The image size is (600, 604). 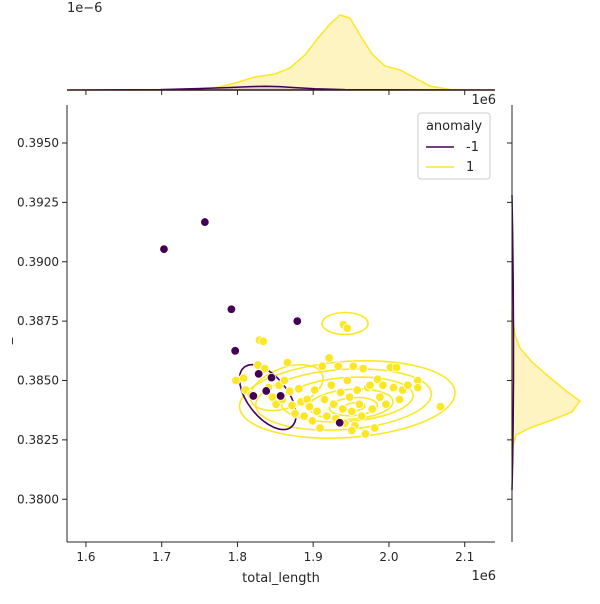 What do you see at coordinates (237, 557) in the screenshot?
I see `x-tick-label: 1.8` at bounding box center [237, 557].